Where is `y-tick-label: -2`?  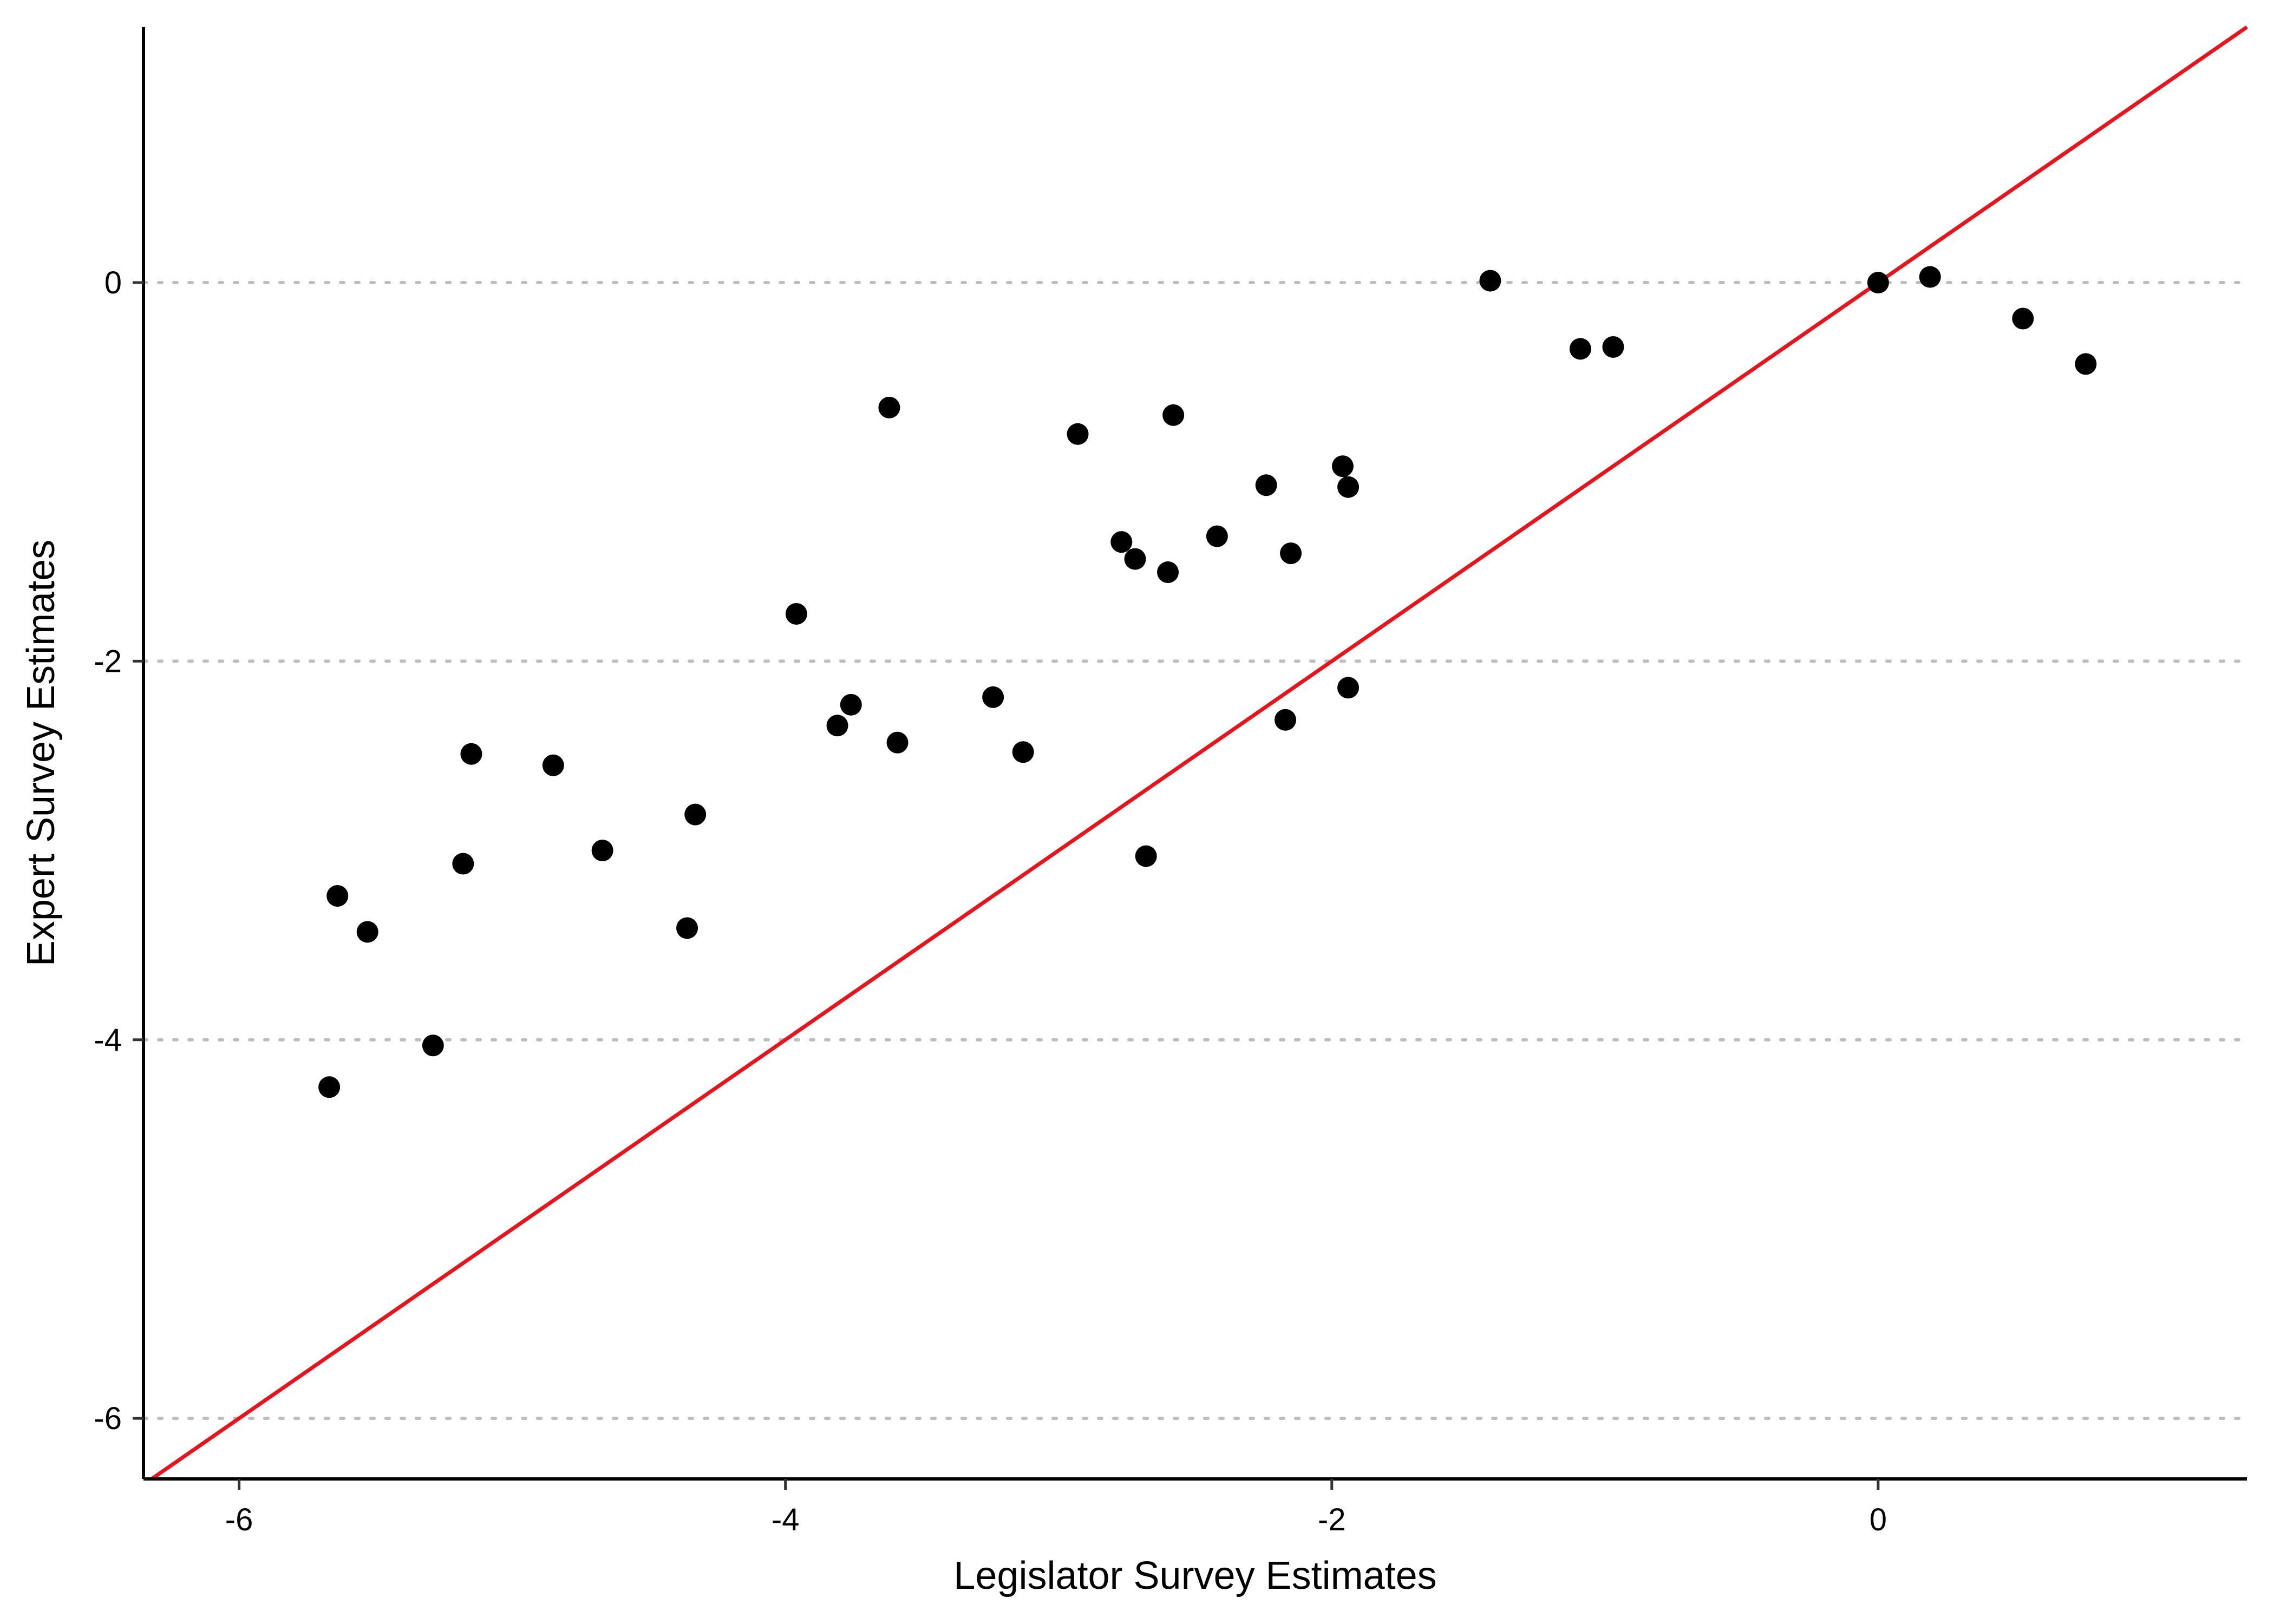
y-tick-label: -2 is located at coordinates (108, 662).